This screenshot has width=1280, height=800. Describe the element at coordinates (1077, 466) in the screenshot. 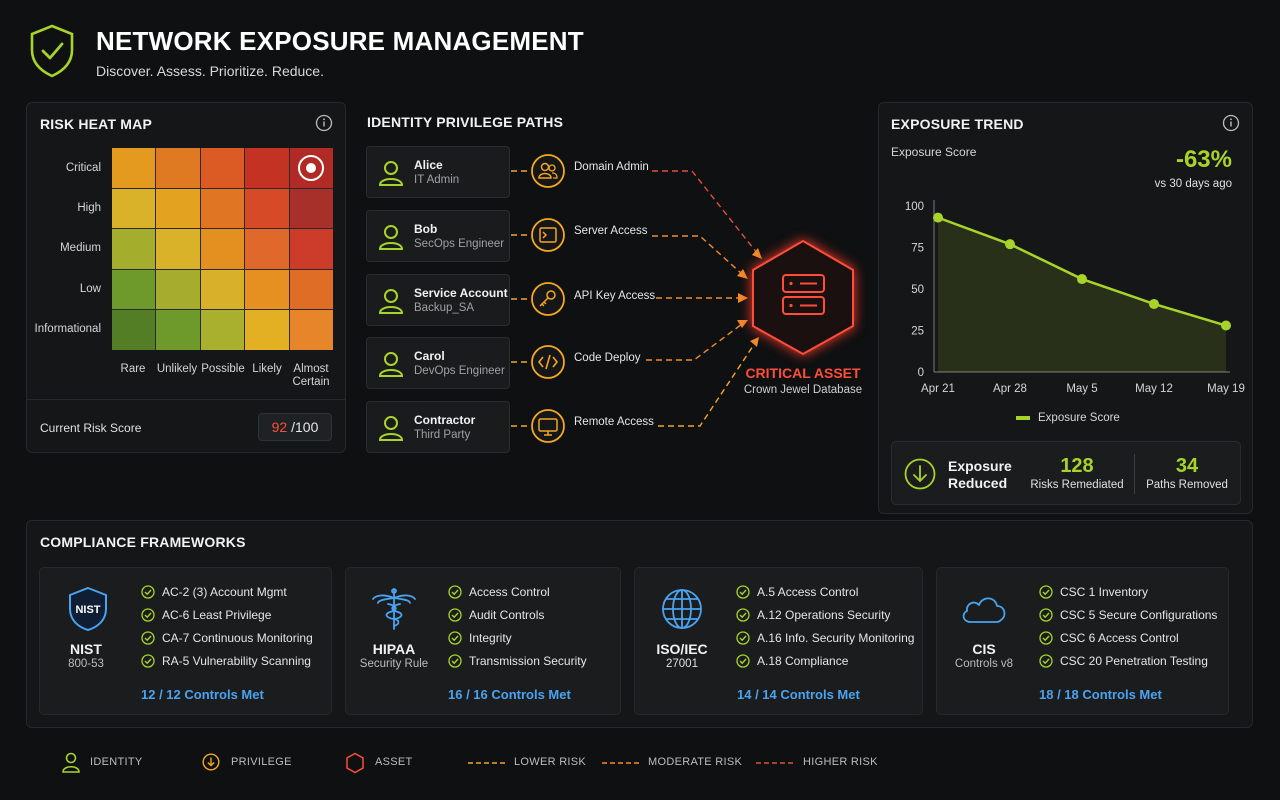

I see `risks-remediated-value: 128` at that location.